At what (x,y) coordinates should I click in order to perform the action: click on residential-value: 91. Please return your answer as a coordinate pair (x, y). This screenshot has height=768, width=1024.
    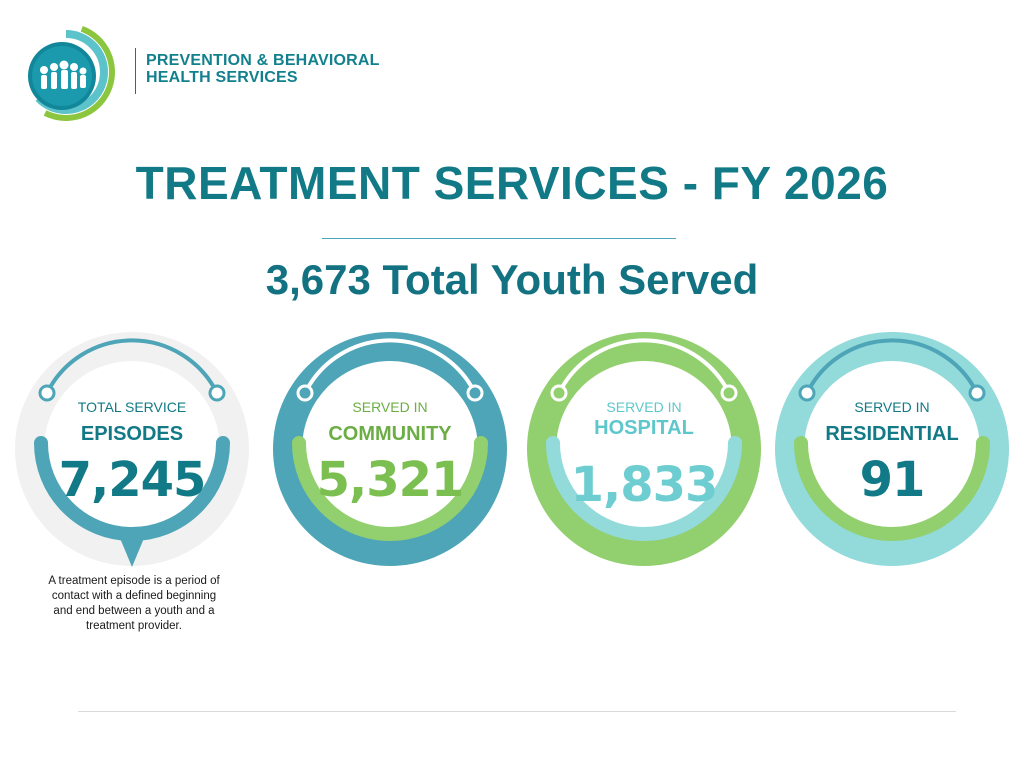
    Looking at the image, I should click on (892, 480).